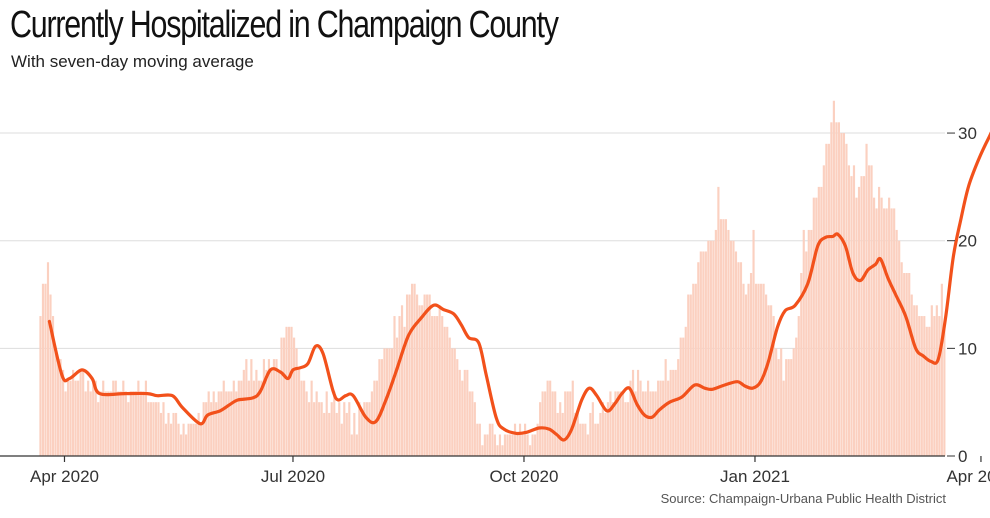 The image size is (990, 518). I want to click on x-tick-label: Oct 2020, so click(523, 476).